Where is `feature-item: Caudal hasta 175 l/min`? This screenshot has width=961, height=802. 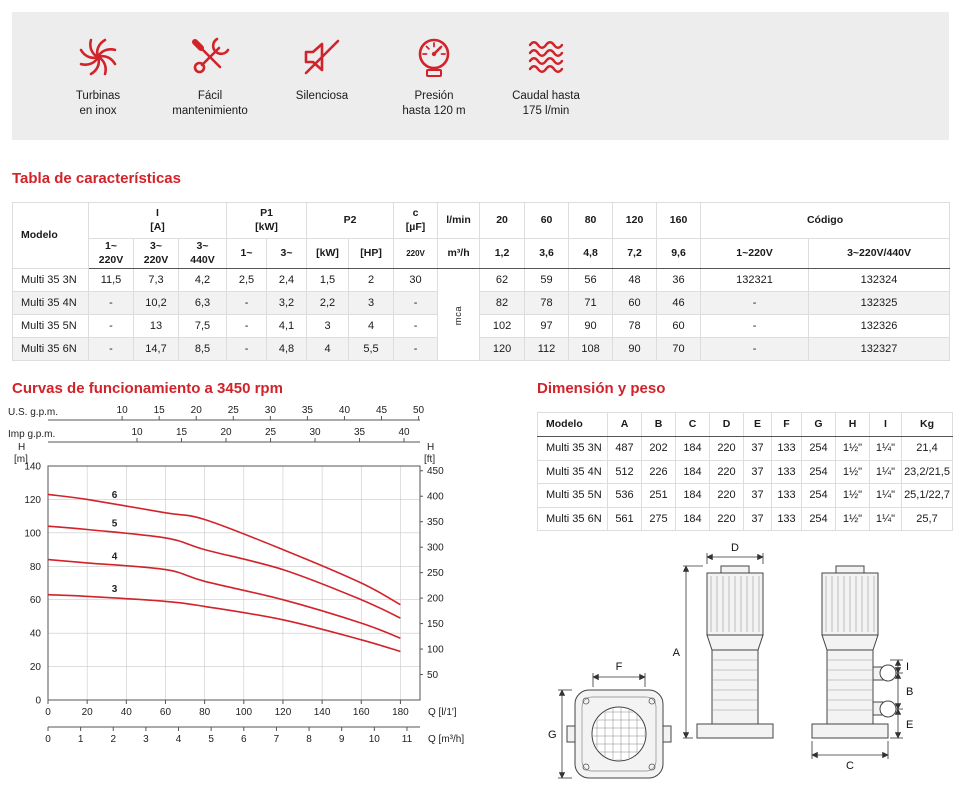 feature-item: Caudal hasta 175 l/min is located at coordinates (546, 87).